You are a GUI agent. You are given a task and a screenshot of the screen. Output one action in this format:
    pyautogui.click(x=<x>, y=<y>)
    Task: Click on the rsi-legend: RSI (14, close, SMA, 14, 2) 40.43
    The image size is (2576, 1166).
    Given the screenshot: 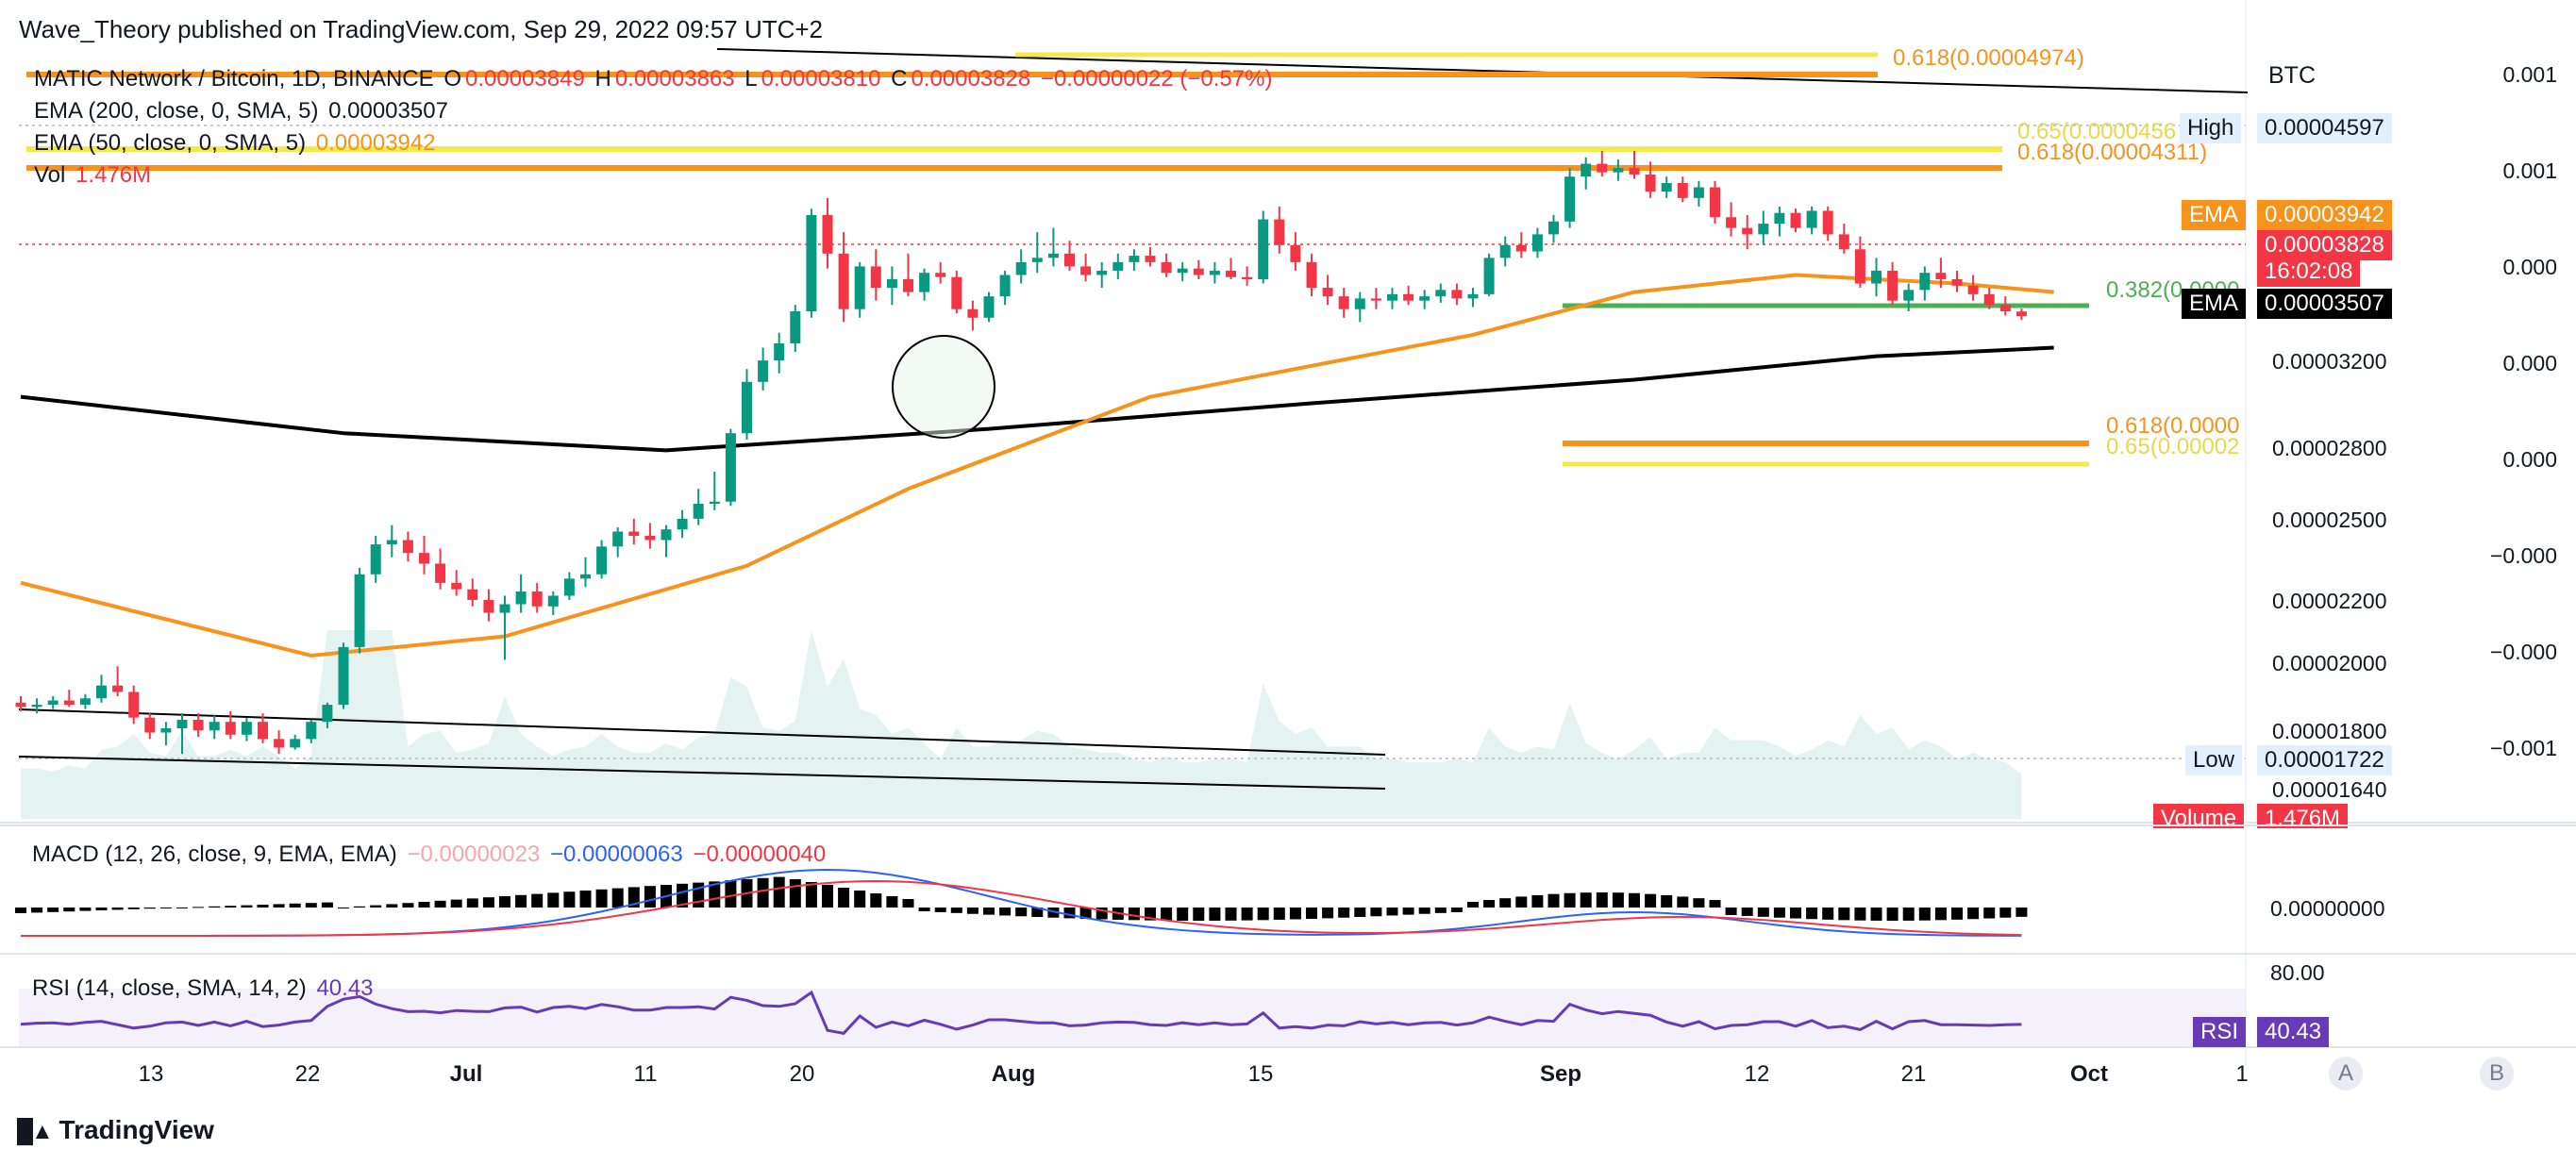 What is the action you would take?
    pyautogui.click(x=204, y=988)
    